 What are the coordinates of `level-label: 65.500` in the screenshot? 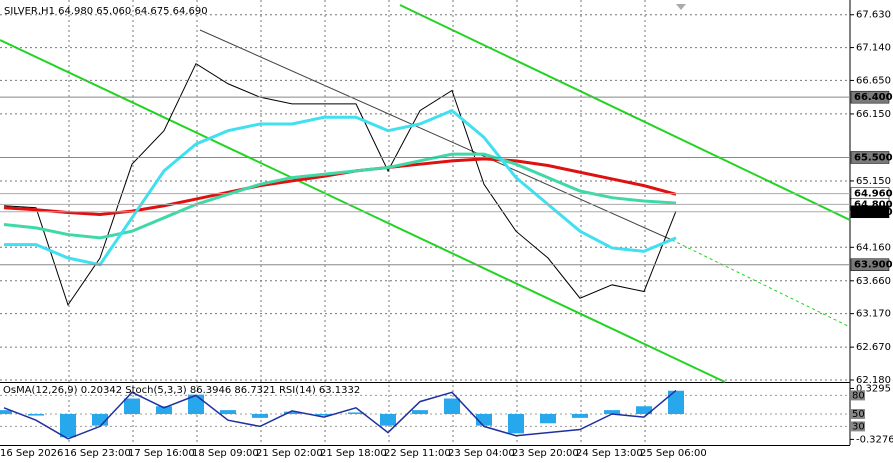 It's located at (873, 157).